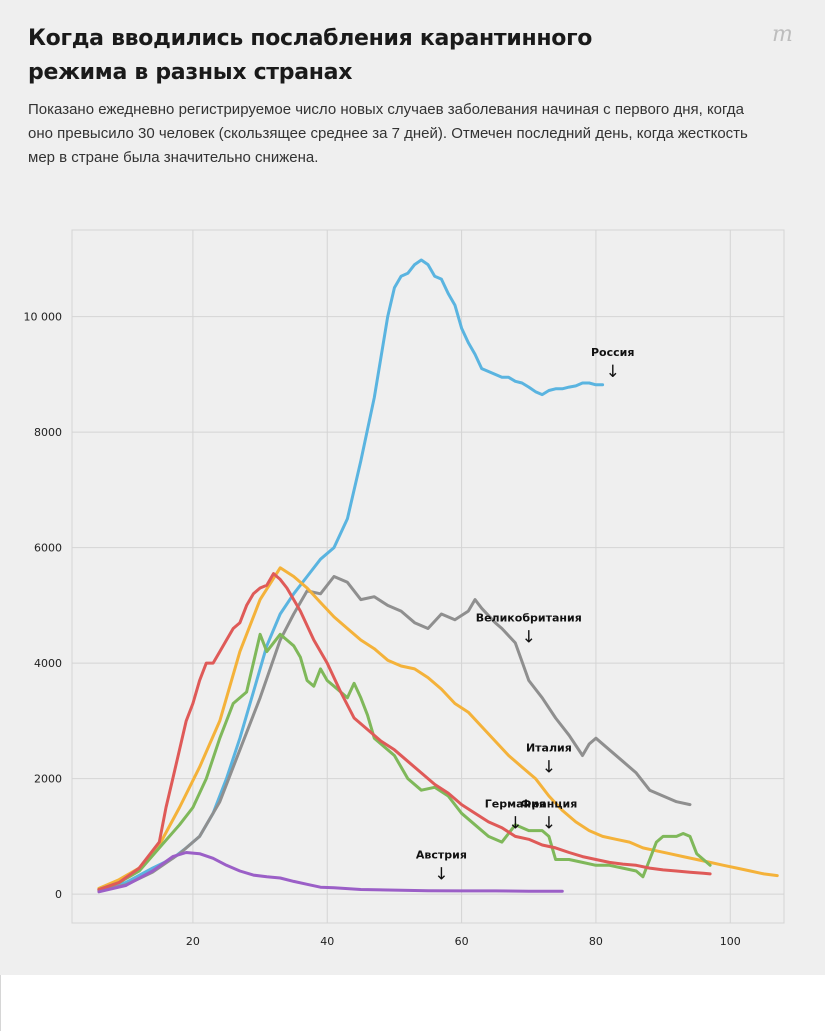  I want to click on y-tick-label: 0, so click(58, 894).